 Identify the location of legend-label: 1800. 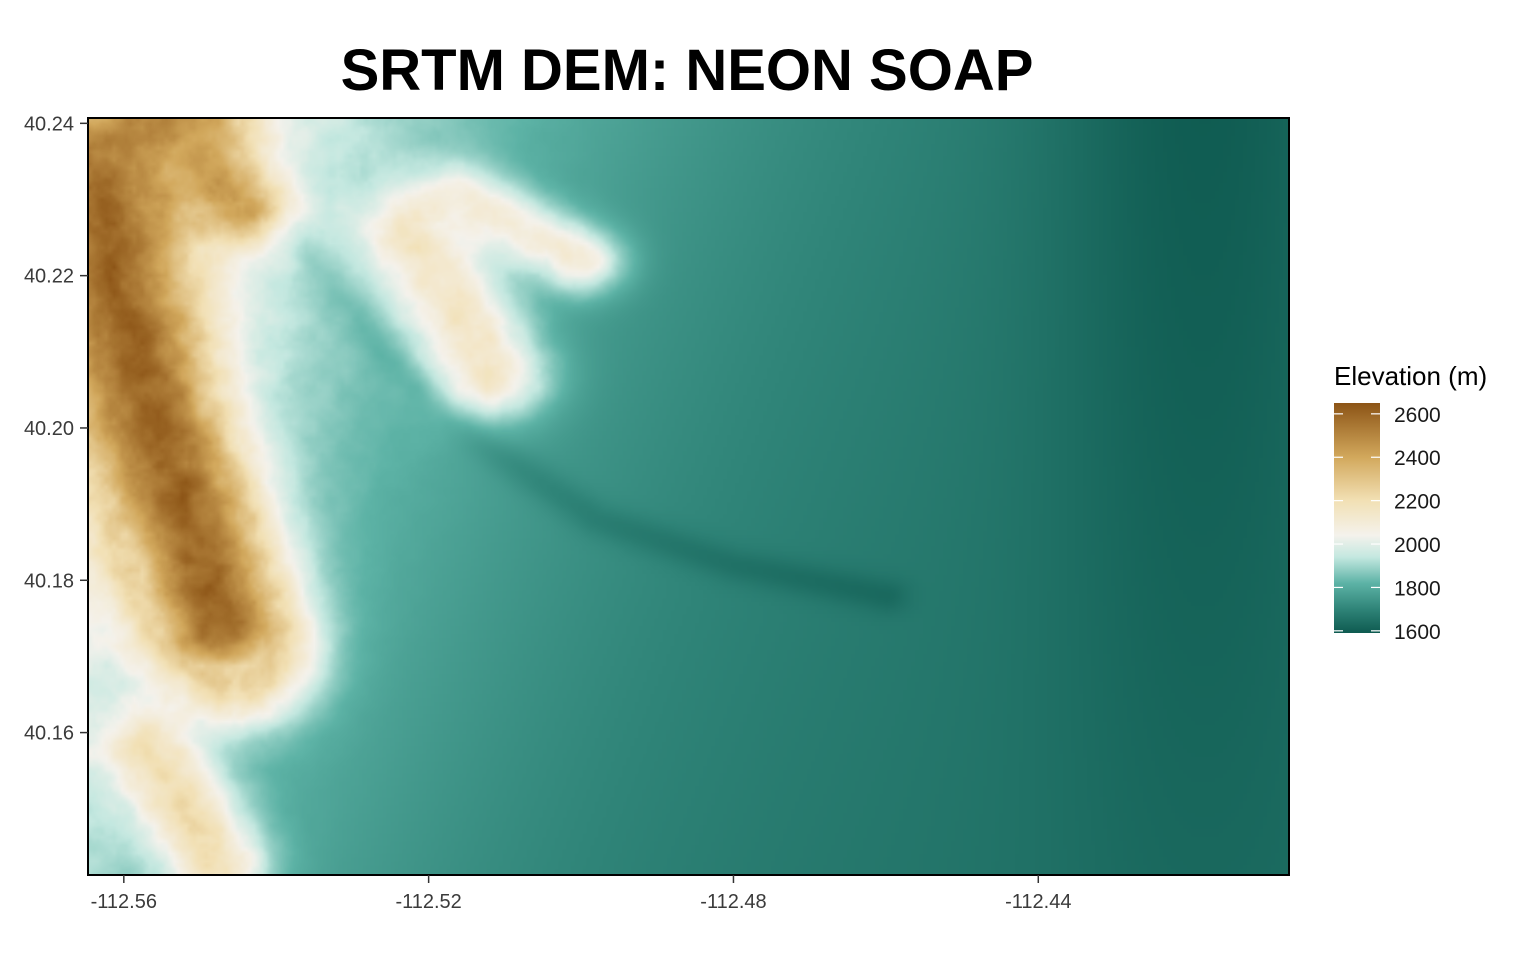
(1417, 588).